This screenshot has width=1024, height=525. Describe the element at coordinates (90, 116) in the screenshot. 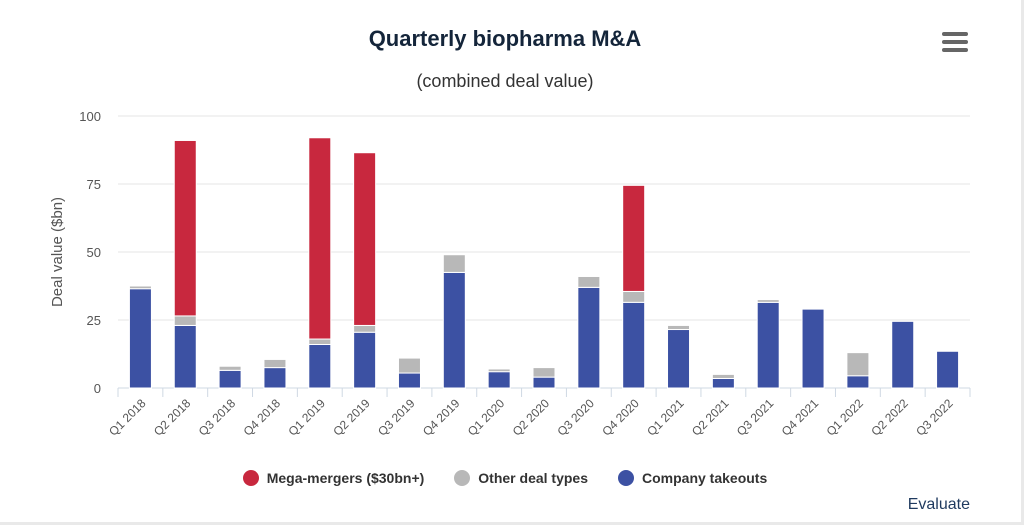

I see `y-tick-label: 100` at that location.